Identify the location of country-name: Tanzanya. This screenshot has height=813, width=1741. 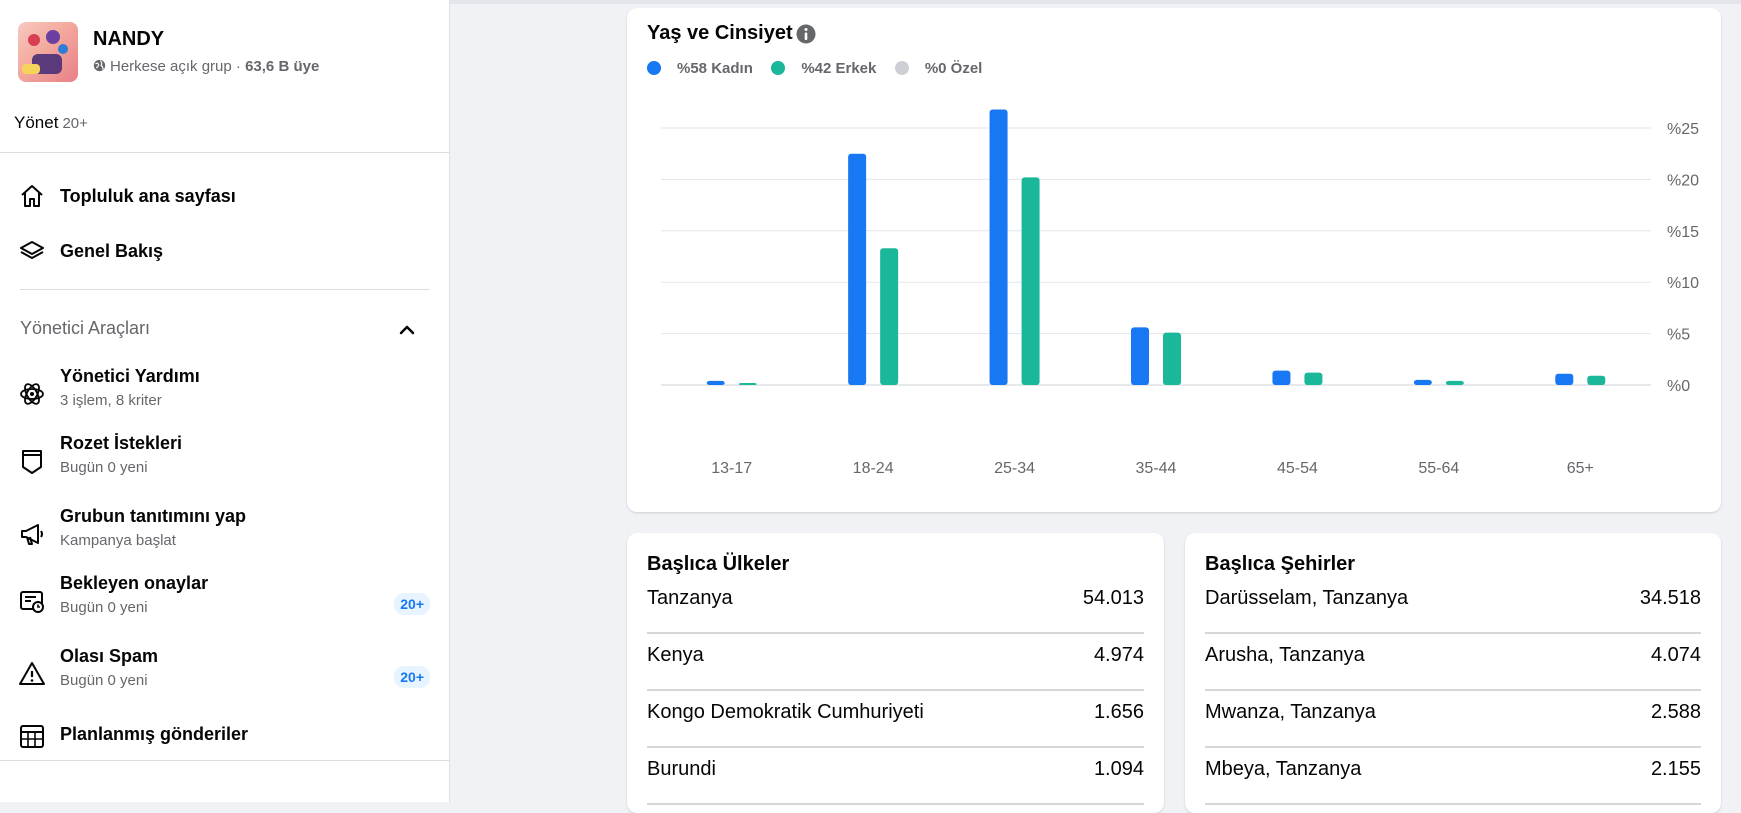
(690, 598).